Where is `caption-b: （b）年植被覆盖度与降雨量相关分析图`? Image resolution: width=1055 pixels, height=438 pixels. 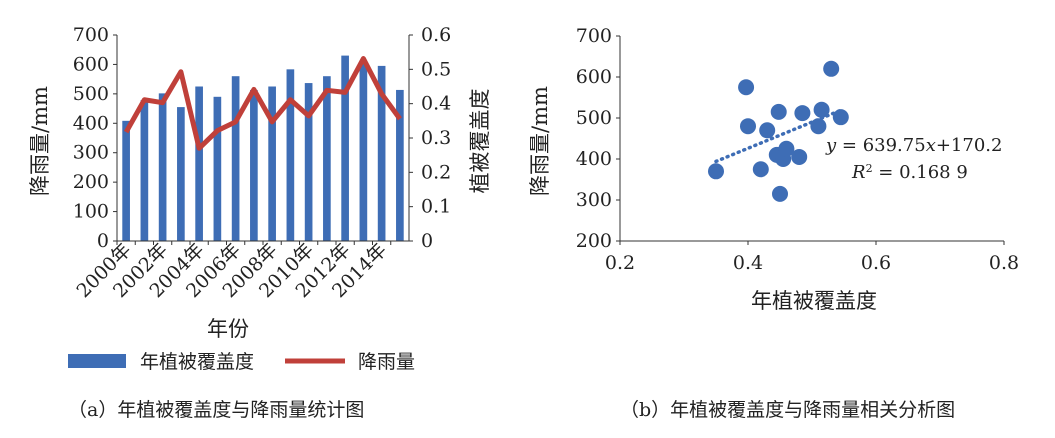 caption-b: （b）年植被覆盖度与降雨量相关分析图 is located at coordinates (787, 410).